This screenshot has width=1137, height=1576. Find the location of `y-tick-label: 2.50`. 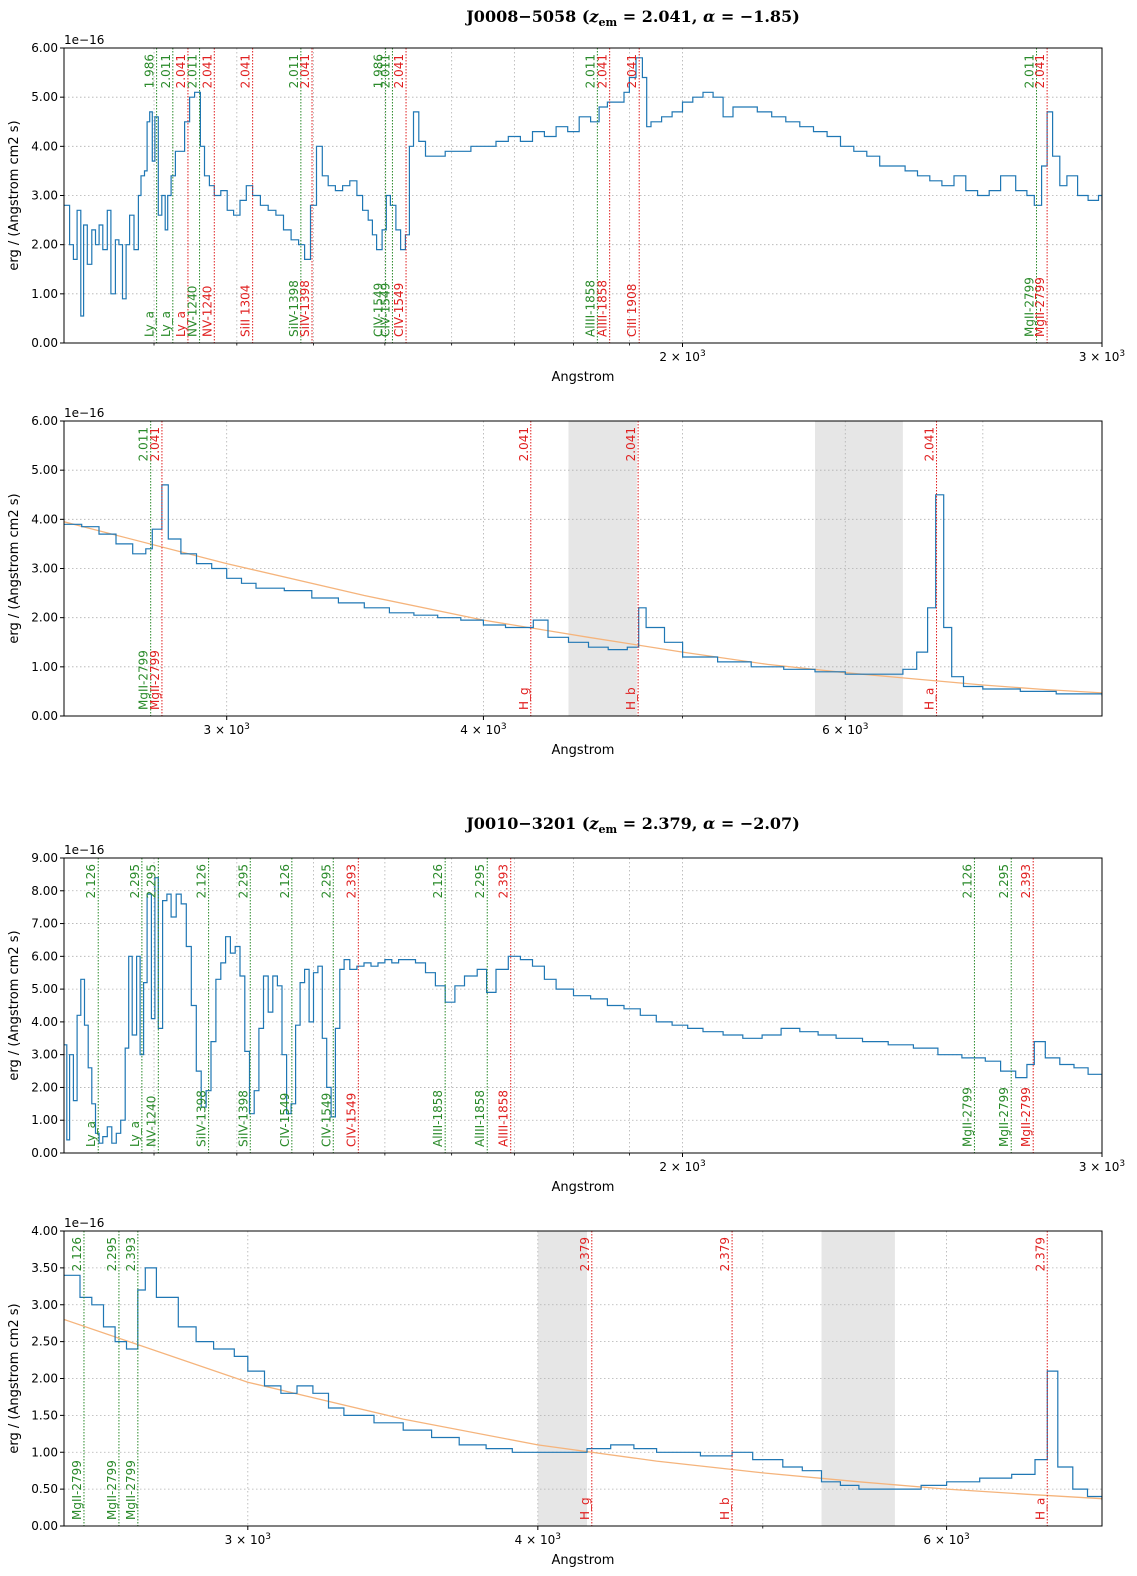

y-tick-label: 2.50 is located at coordinates (44, 1342).